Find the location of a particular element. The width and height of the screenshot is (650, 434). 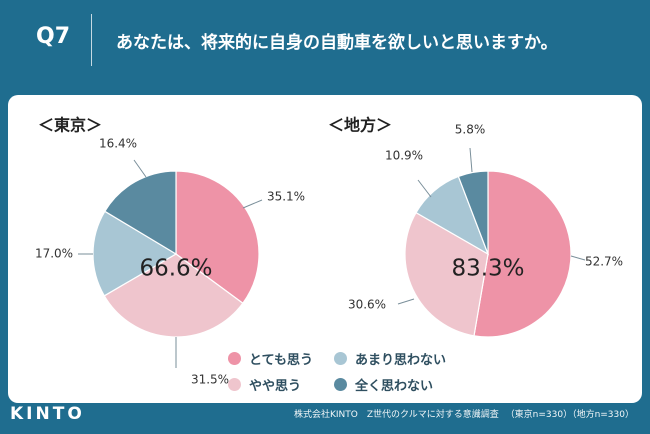

slice-value-label: 16.4% is located at coordinates (118, 144).